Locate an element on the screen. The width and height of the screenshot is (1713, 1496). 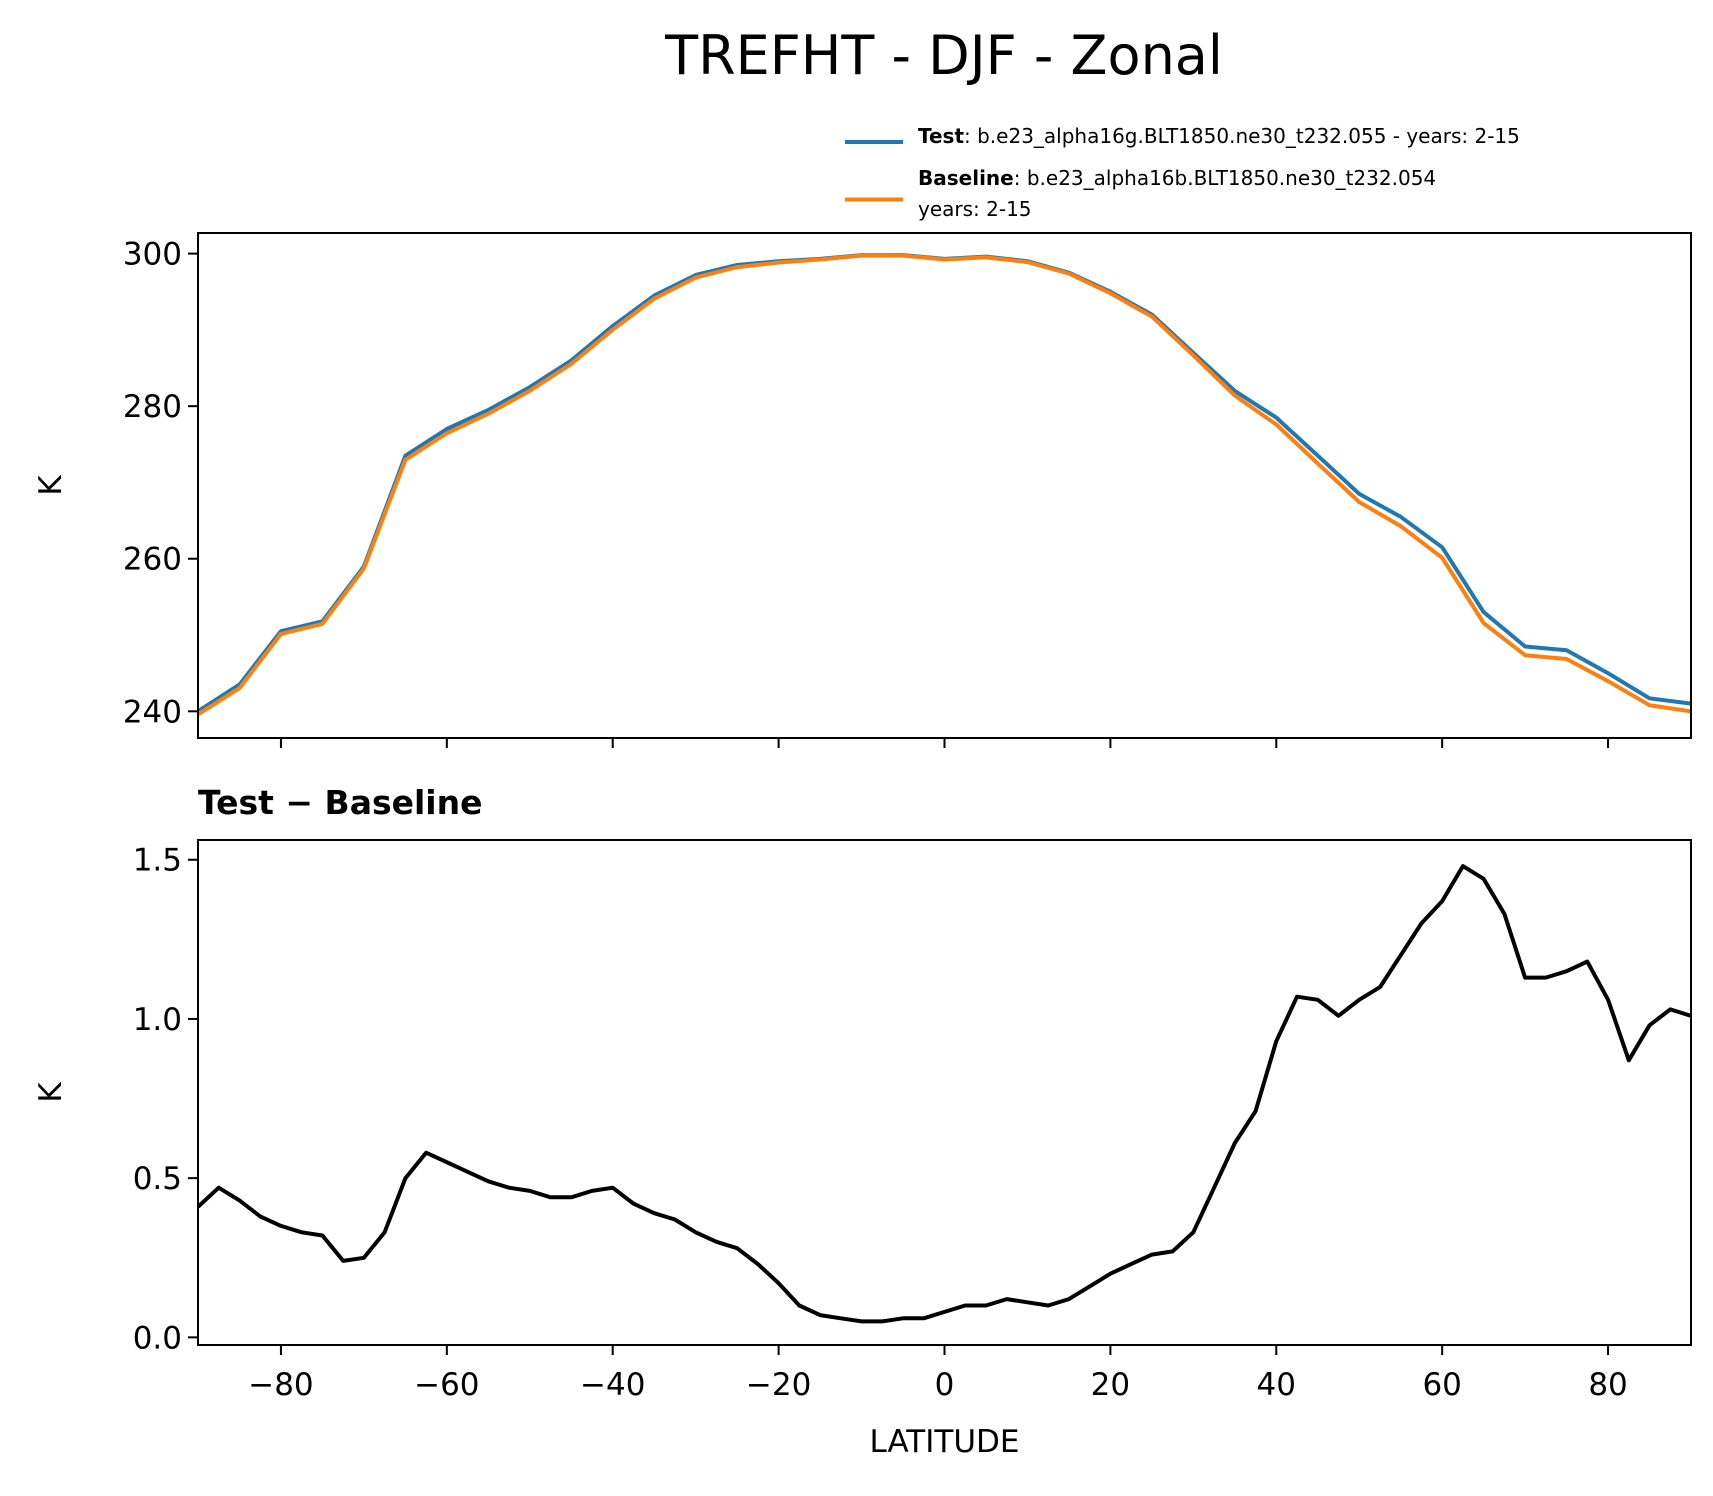
legend-label: years: 2-15 is located at coordinates (975, 209).